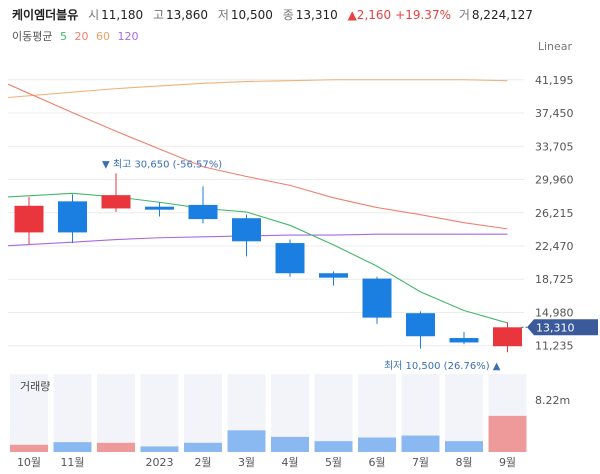 The height and width of the screenshot is (474, 600). I want to click on volume-value: 8,224,127, so click(502, 15).